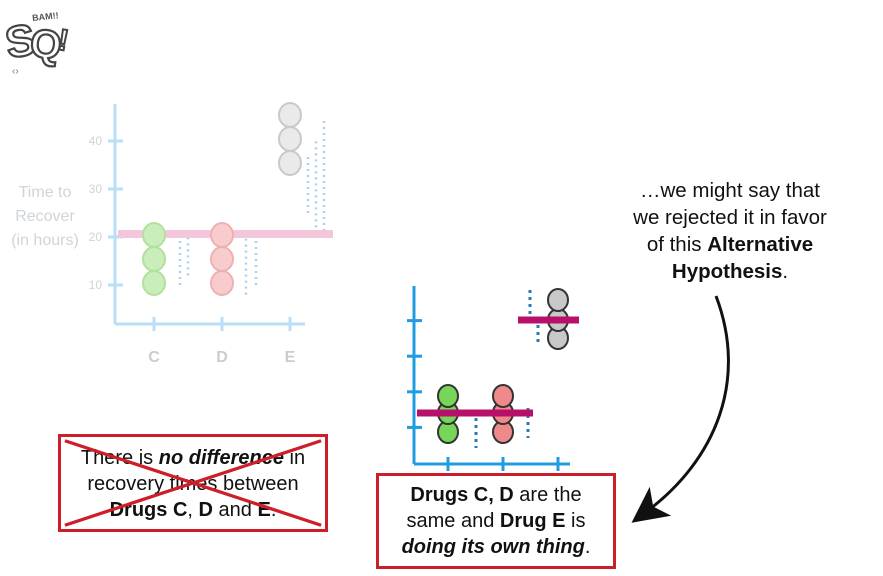 This screenshot has height=576, width=883. I want to click on x-label-E: E, so click(290, 357).